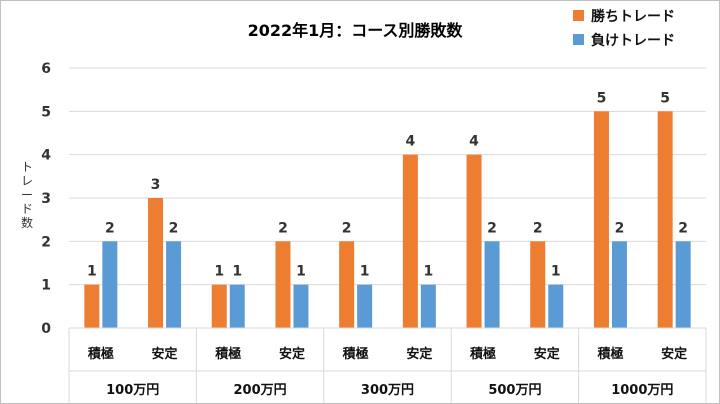 The height and width of the screenshot is (404, 720). What do you see at coordinates (514, 390) in the screenshot?
I see `x-group-label: 500万円` at bounding box center [514, 390].